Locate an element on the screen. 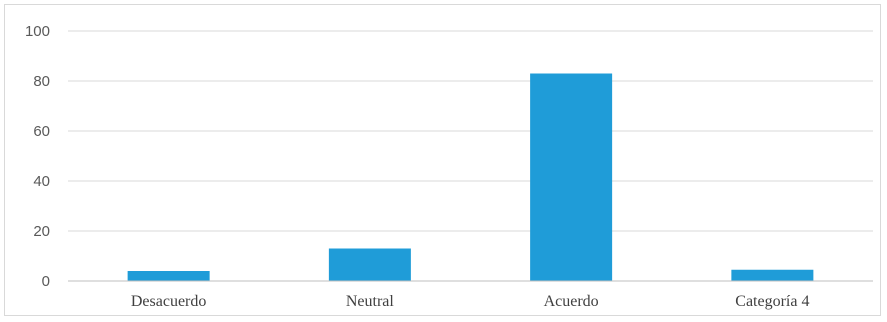  x-axis-ticks: Desacuerdo Neutral Acuerdo Categoría 4 is located at coordinates (470, 301).